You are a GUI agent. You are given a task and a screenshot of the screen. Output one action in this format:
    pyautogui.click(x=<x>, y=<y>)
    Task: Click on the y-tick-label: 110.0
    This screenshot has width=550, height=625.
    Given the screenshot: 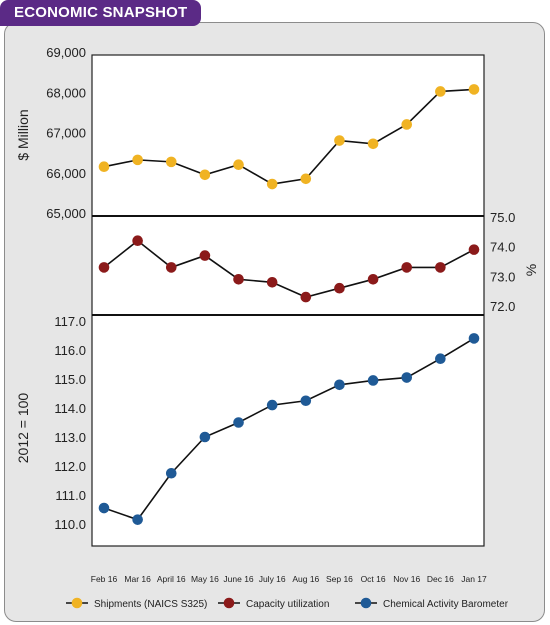 What is the action you would take?
    pyautogui.click(x=70, y=524)
    